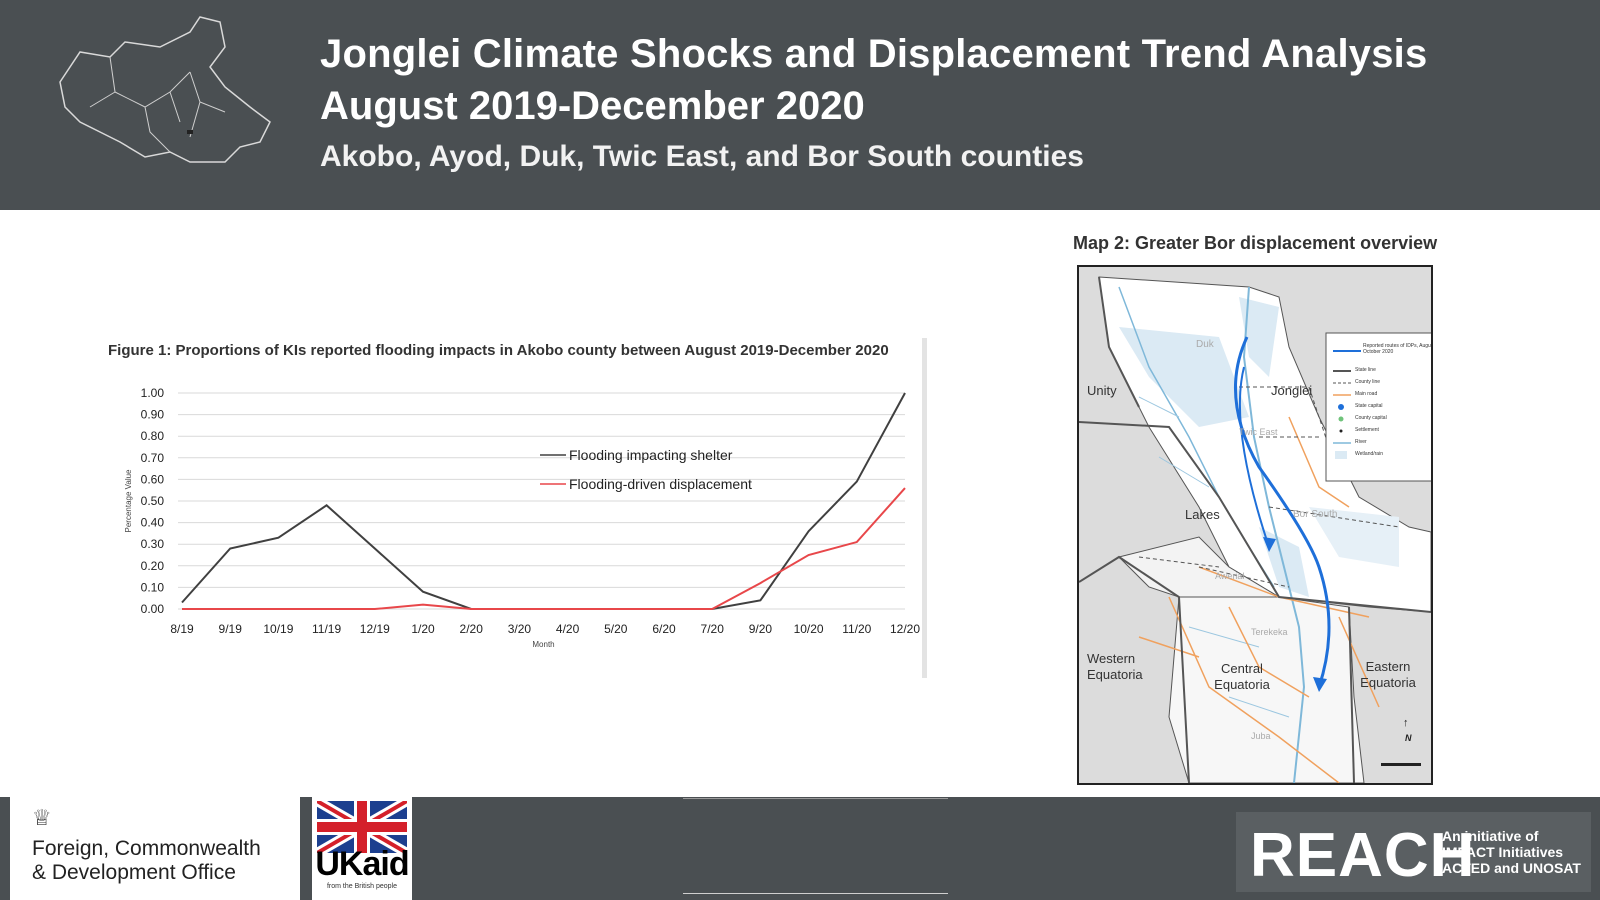 This screenshot has width=1600, height=900. Describe the element at coordinates (1292, 390) in the screenshot. I see `label-jonglei: Jonglei` at that location.